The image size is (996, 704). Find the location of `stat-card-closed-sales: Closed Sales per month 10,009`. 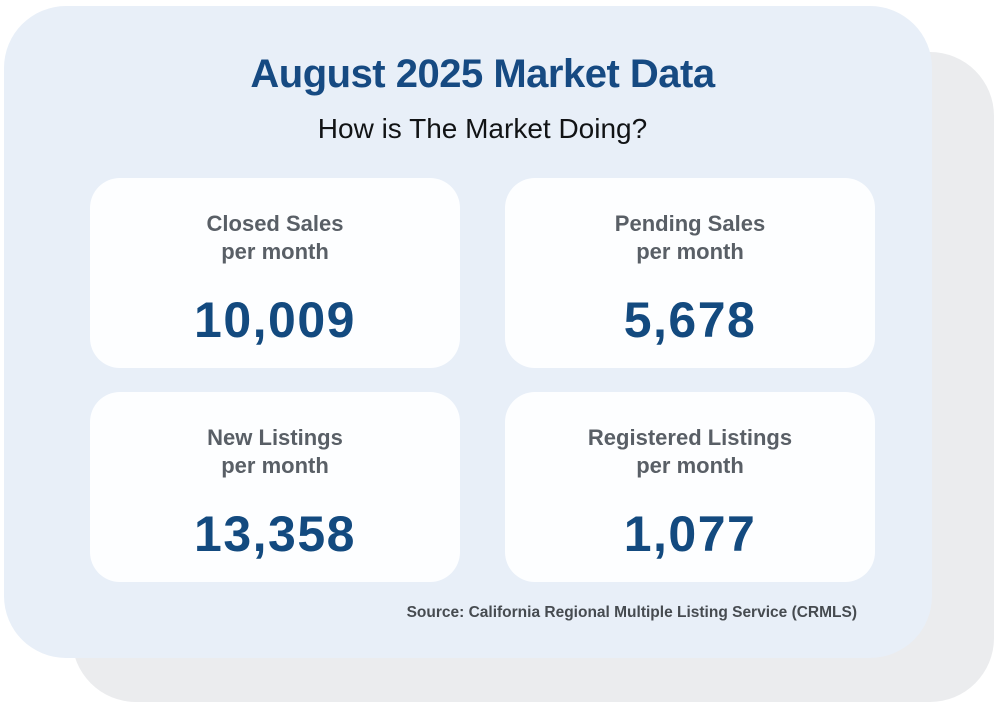

stat-card-closed-sales: Closed Sales per month 10,009 is located at coordinates (275, 273).